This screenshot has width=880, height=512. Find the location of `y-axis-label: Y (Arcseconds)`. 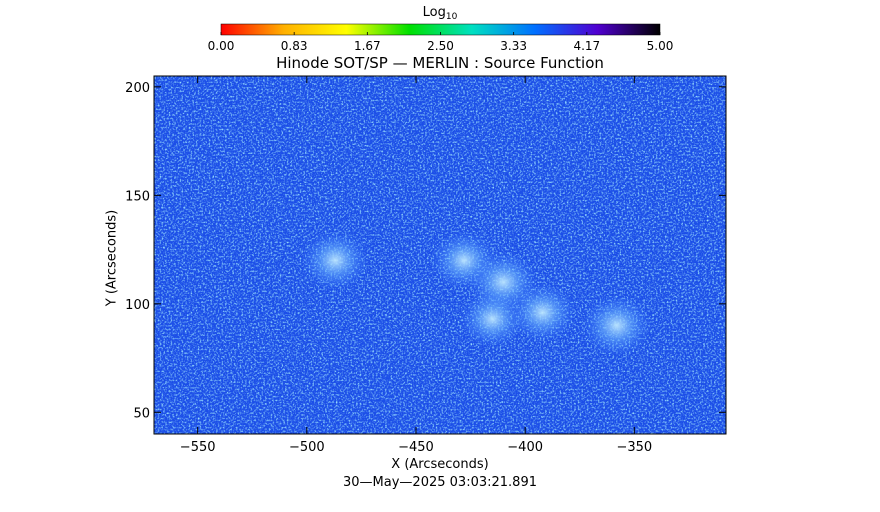

y-axis-label: Y (Arcseconds) is located at coordinates (112, 258).